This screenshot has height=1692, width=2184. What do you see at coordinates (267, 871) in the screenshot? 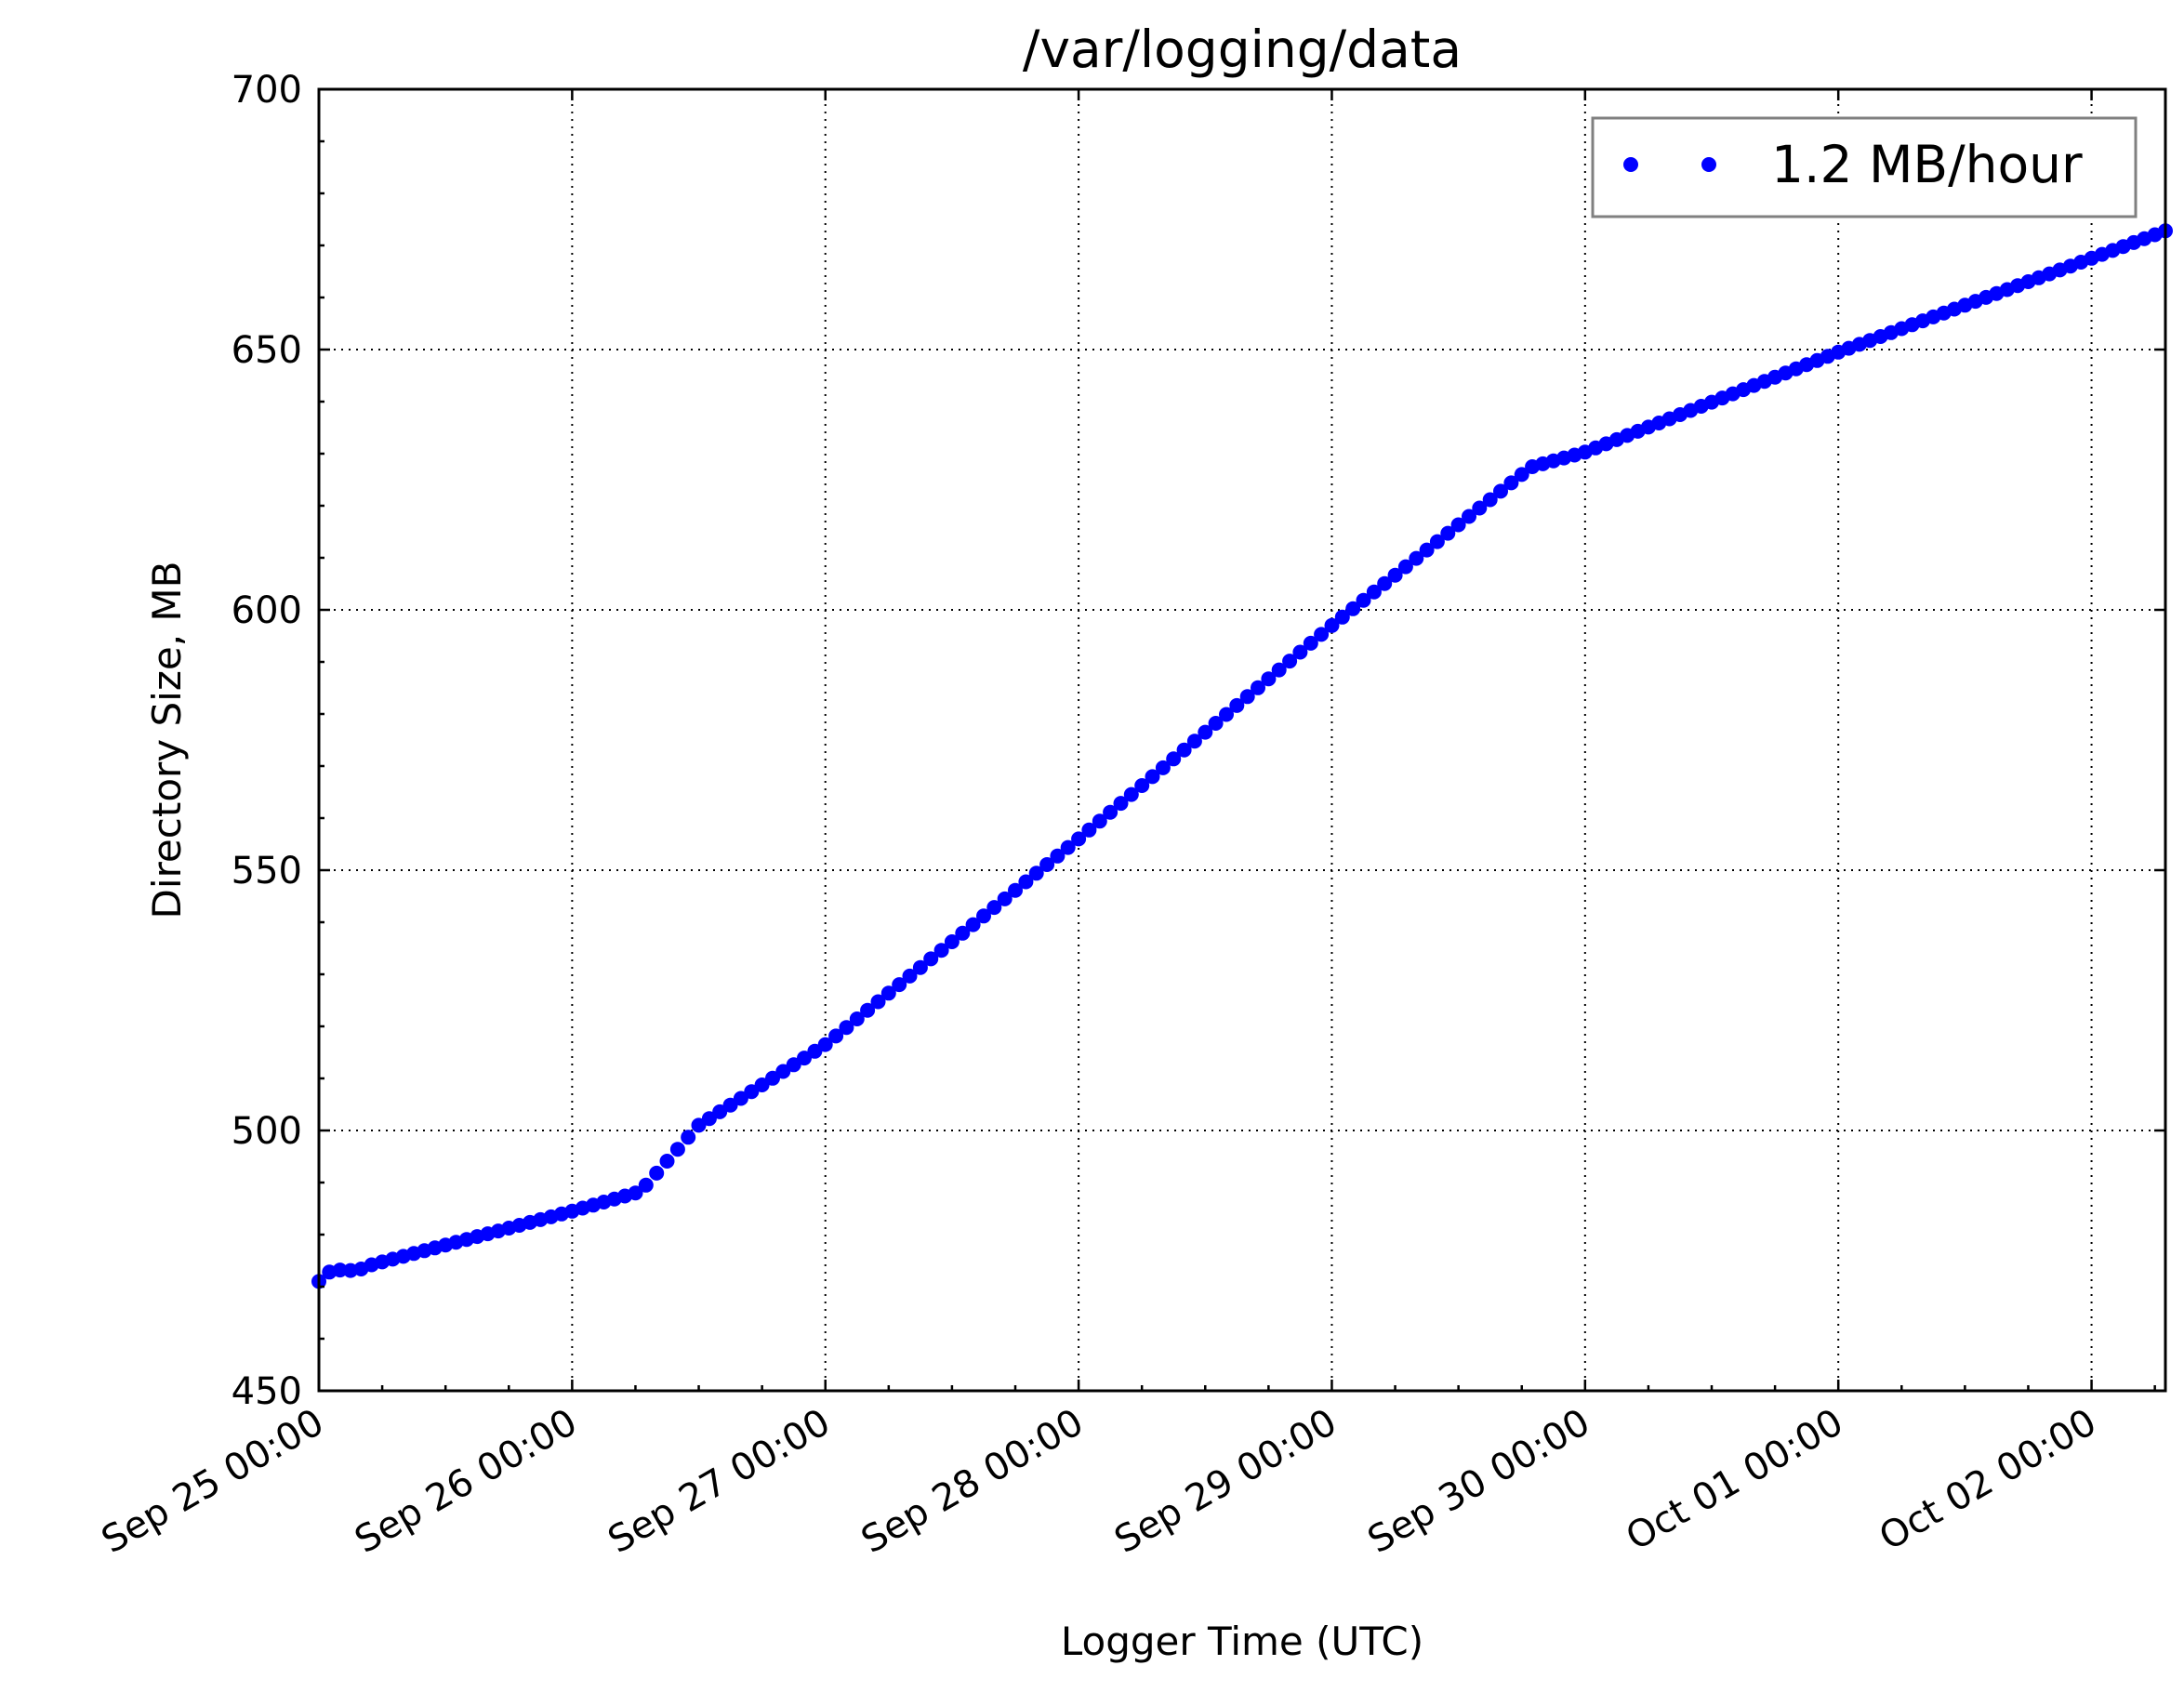
I see `y-tick-label: 550` at bounding box center [267, 871].